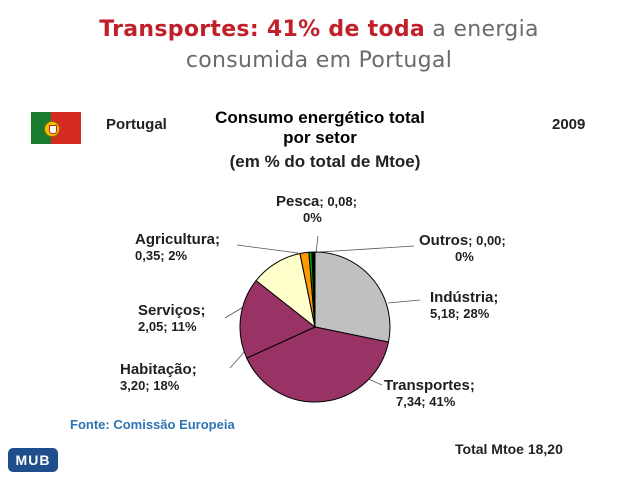 The width and height of the screenshot is (638, 479). I want to click on label-outros: Outros; 0,00; 0%, so click(462, 248).